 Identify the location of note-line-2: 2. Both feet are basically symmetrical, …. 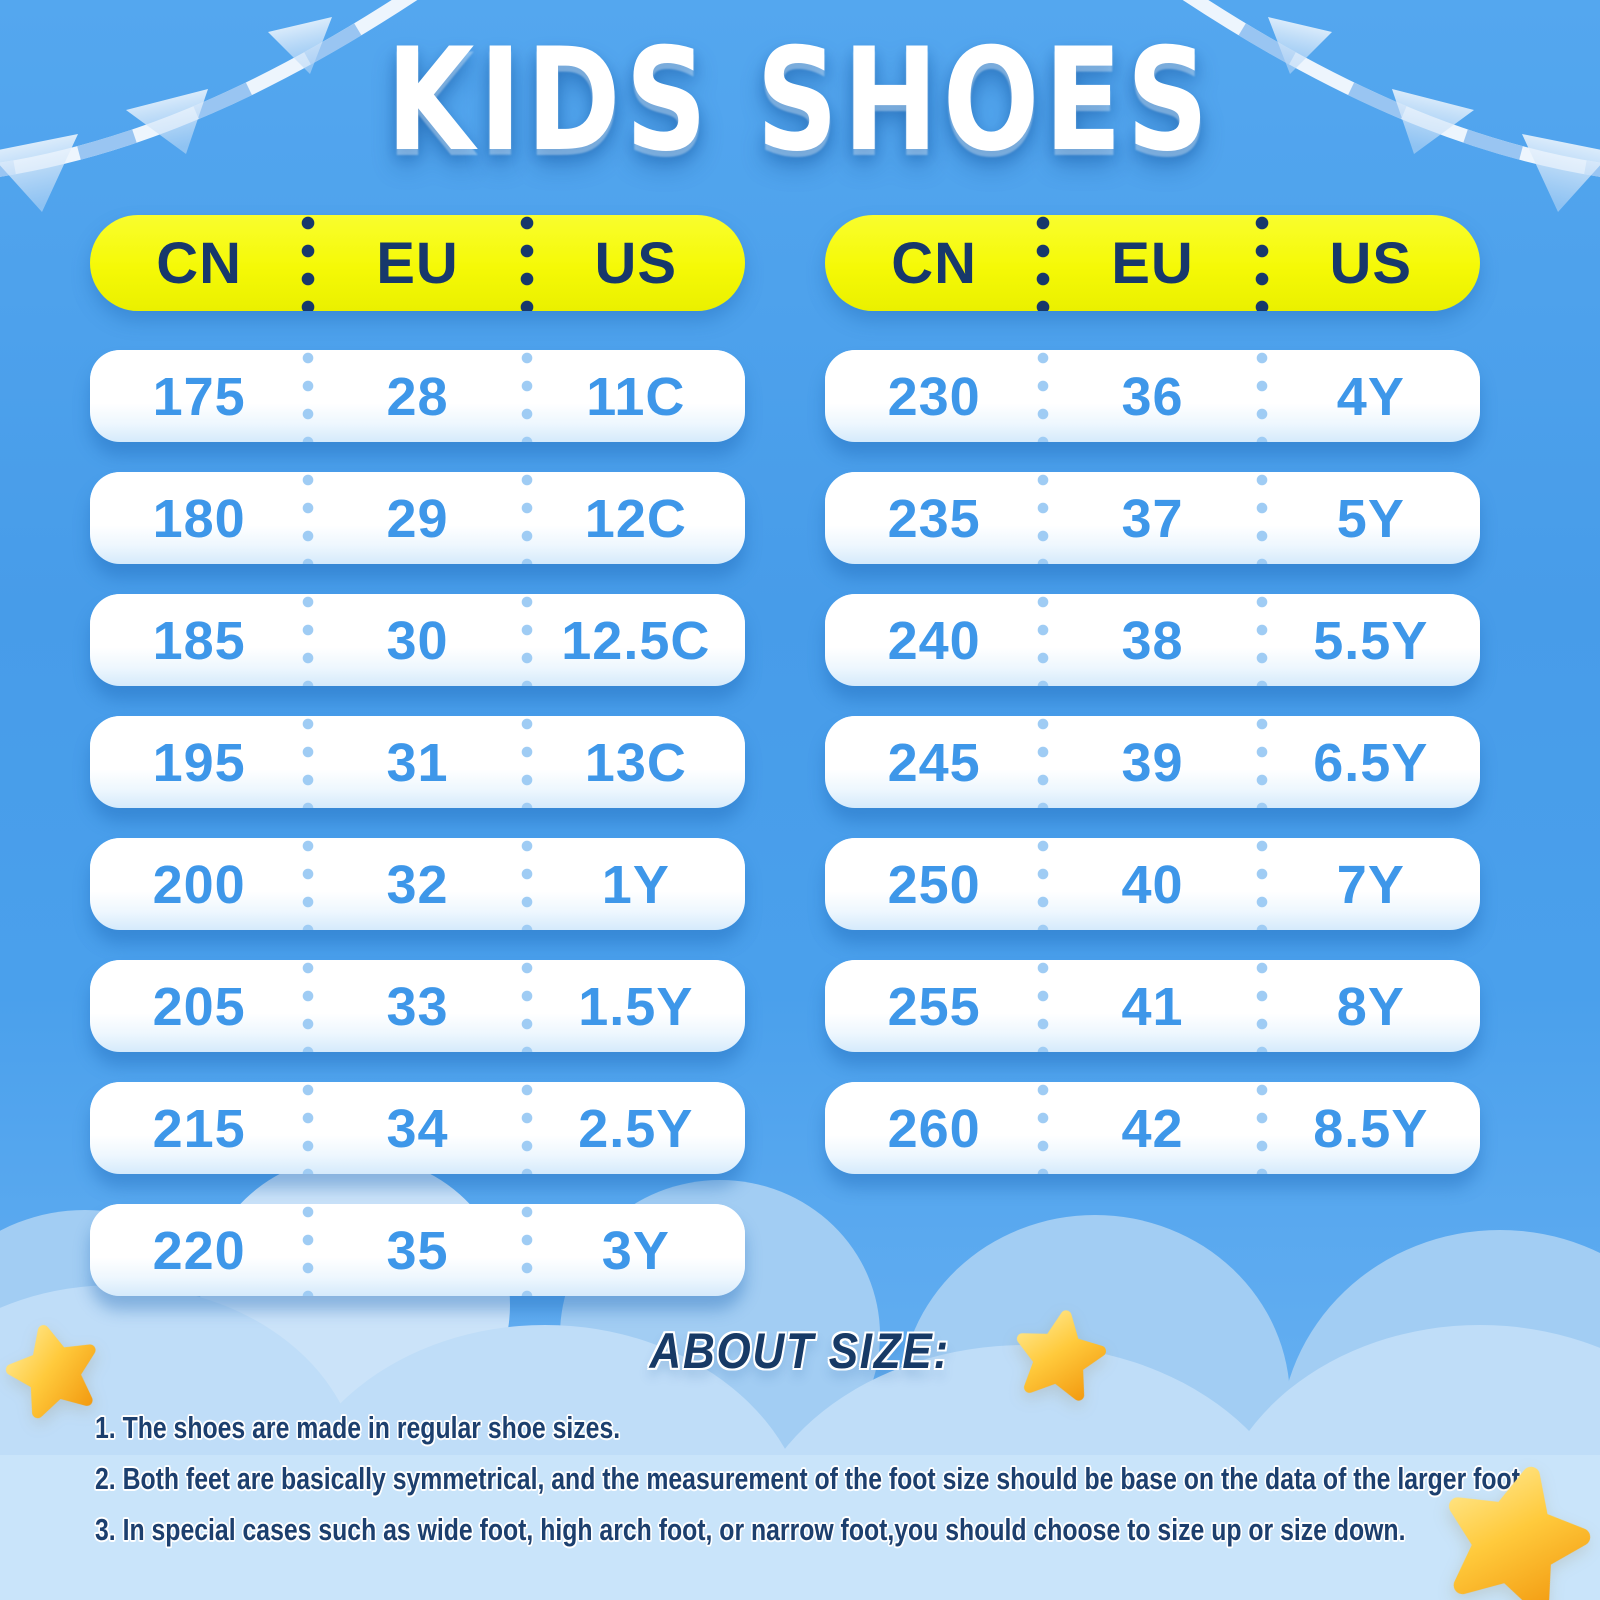
(811, 1478).